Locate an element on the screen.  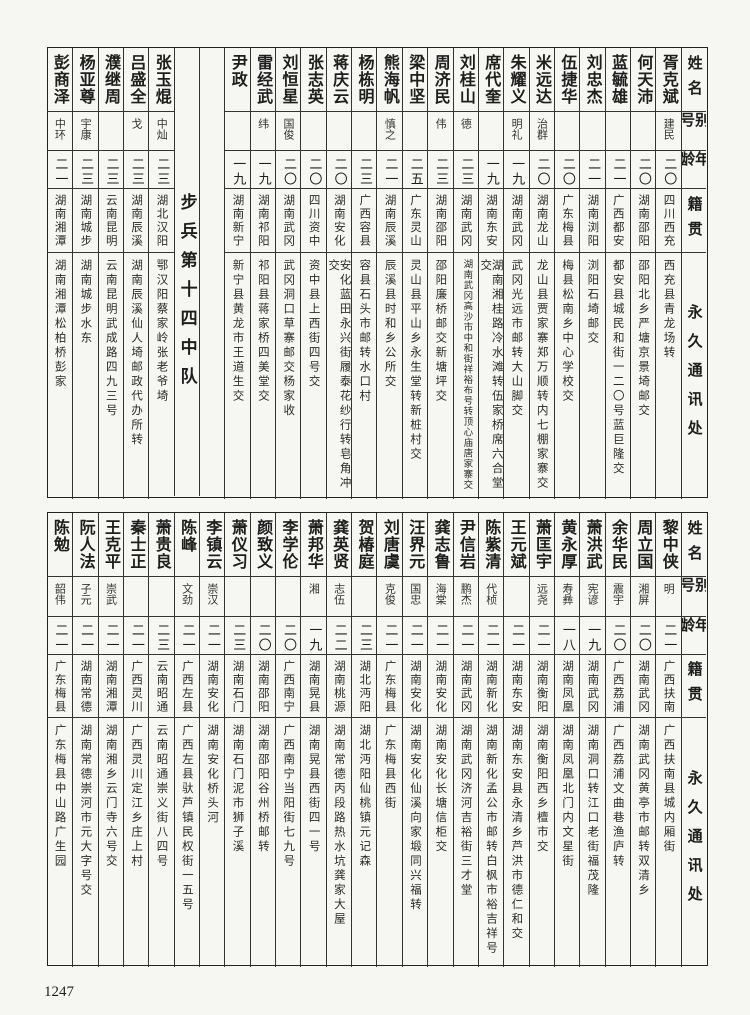
header-name-label: 姓名 is located at coordinates (694, 544).